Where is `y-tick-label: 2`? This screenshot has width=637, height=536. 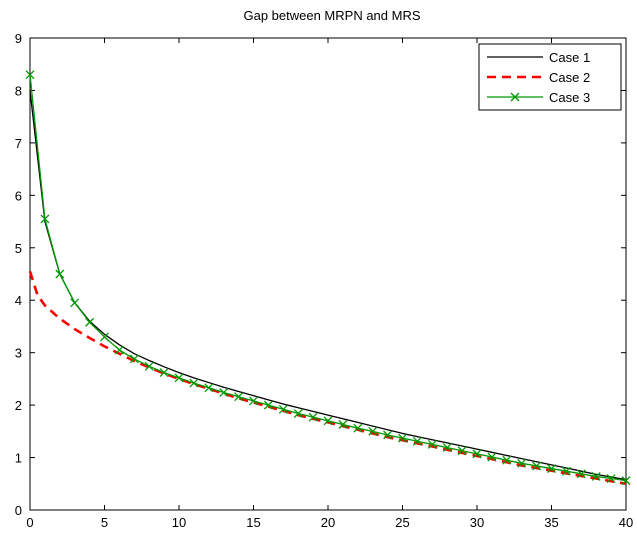
y-tick-label: 2 is located at coordinates (18, 405).